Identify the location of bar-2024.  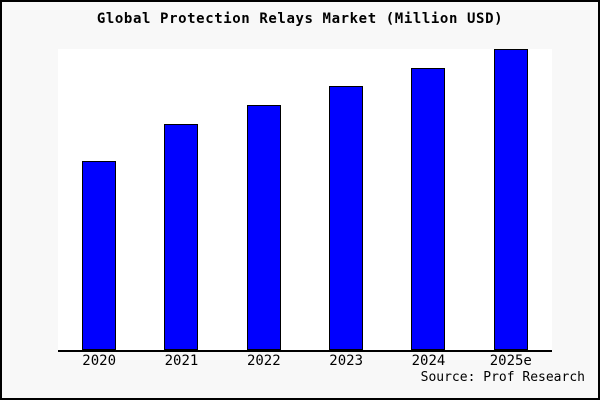
(428, 209).